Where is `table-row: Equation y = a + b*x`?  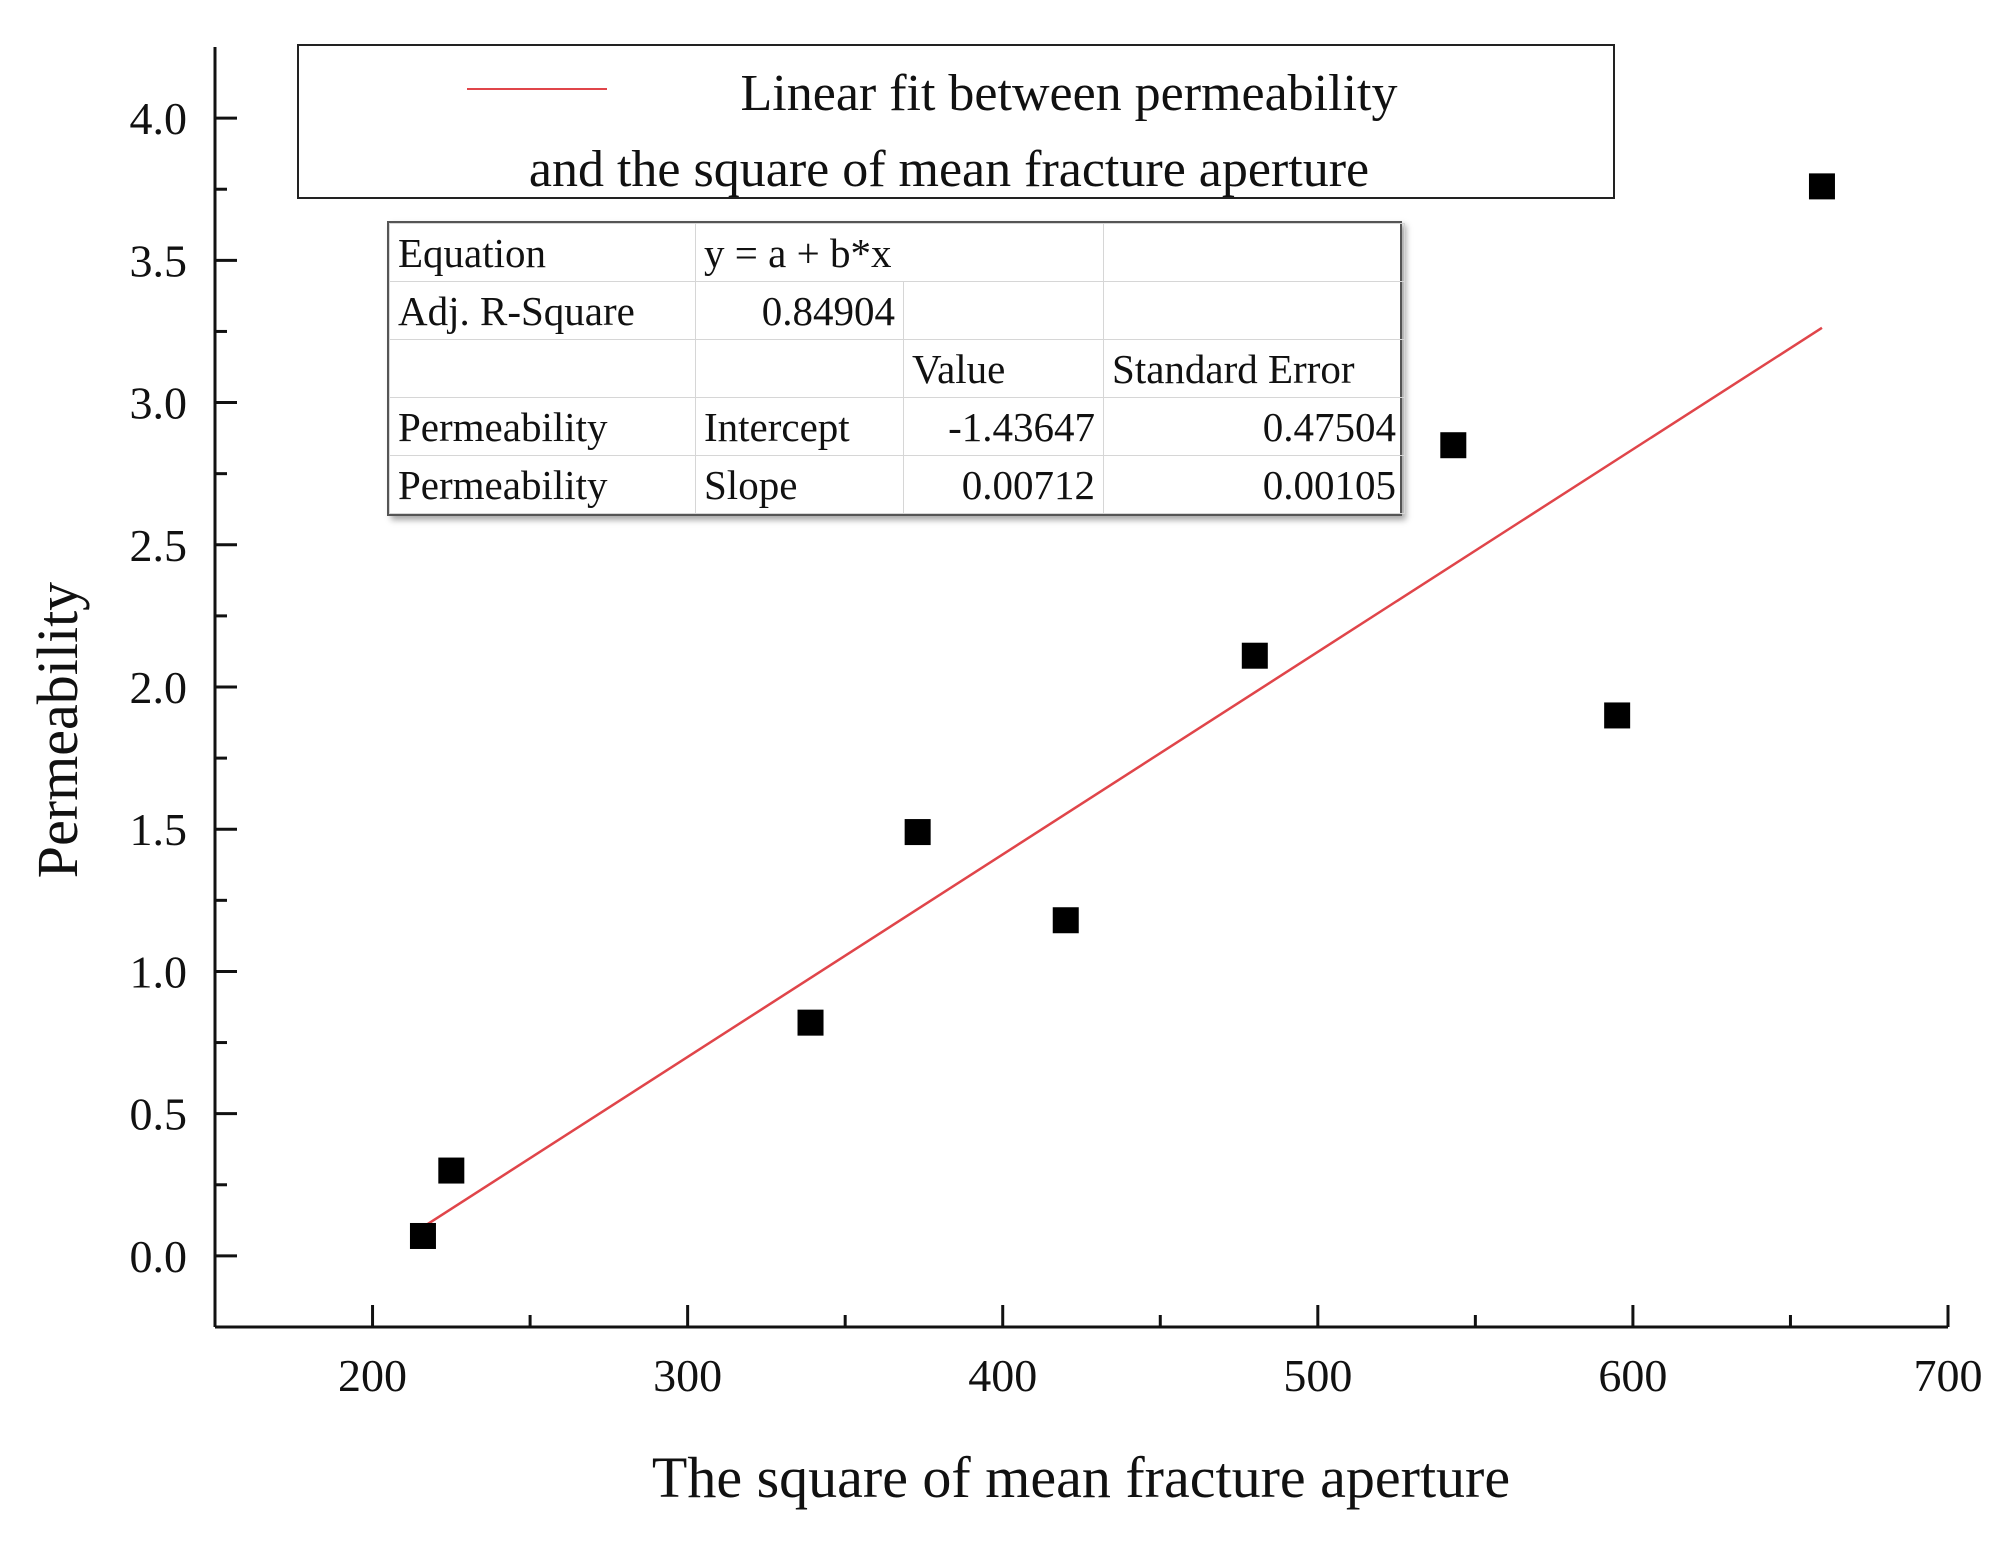 table-row: Equation y = a + b*x is located at coordinates (897, 252).